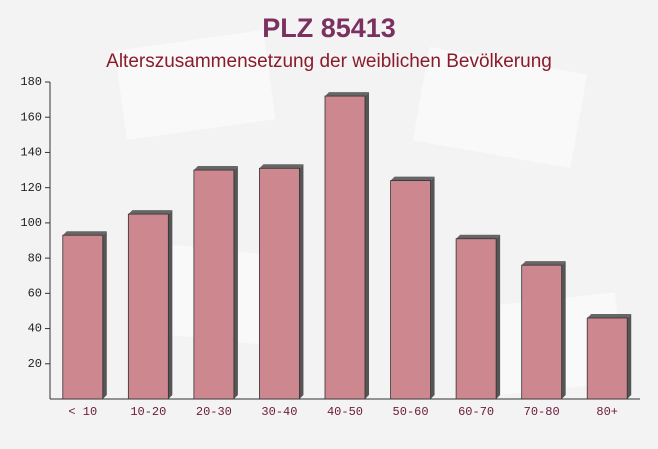 Image resolution: width=658 pixels, height=449 pixels. Describe the element at coordinates (35, 329) in the screenshot. I see `y-tick-label: 40` at that location.